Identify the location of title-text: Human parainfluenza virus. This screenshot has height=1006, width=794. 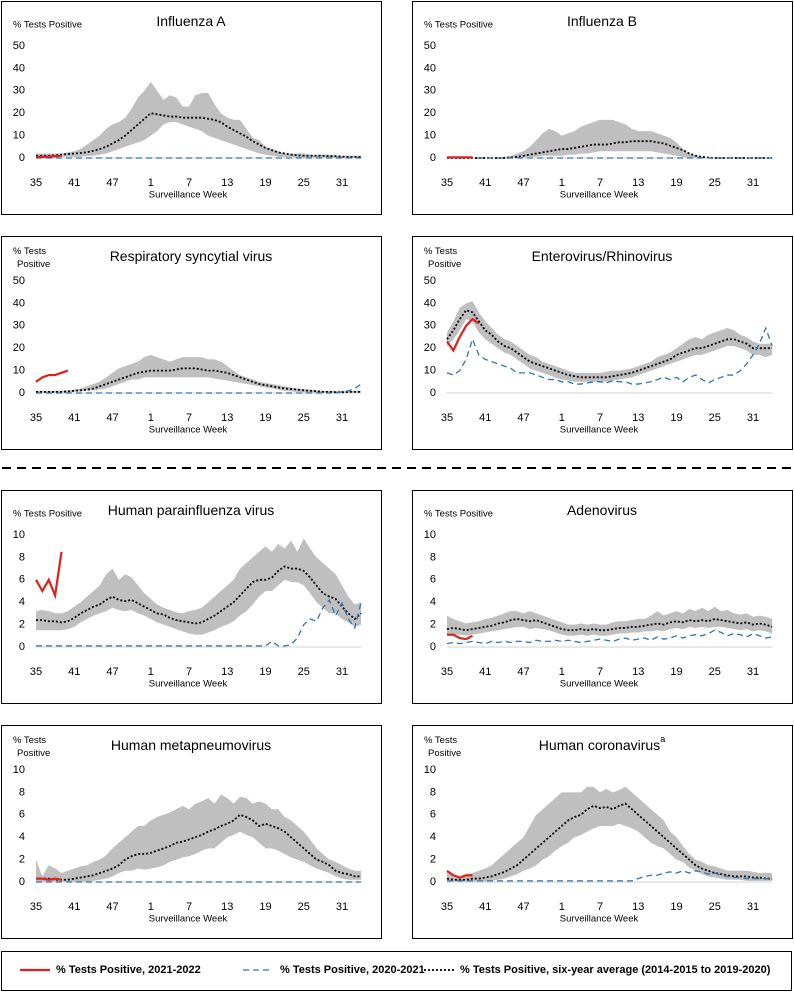
(191, 510).